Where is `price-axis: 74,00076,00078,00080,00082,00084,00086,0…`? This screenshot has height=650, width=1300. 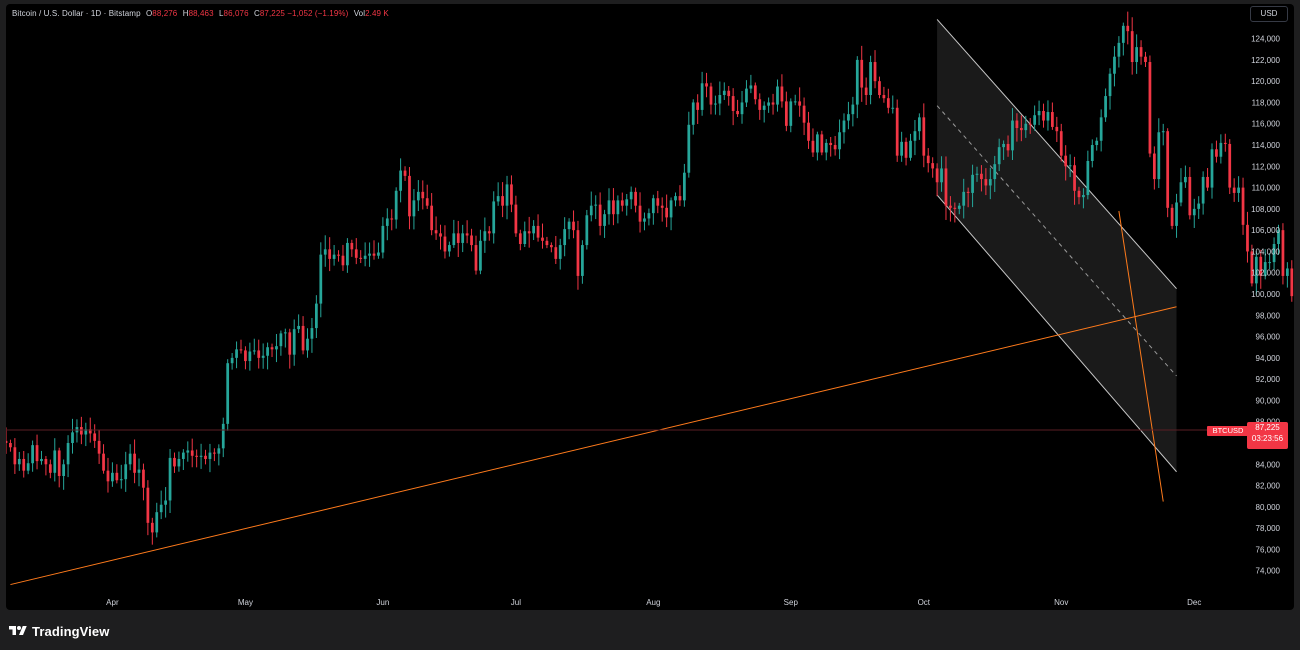
price-axis: 74,00076,00078,00080,00082,00084,00086,0… is located at coordinates (1265, 305).